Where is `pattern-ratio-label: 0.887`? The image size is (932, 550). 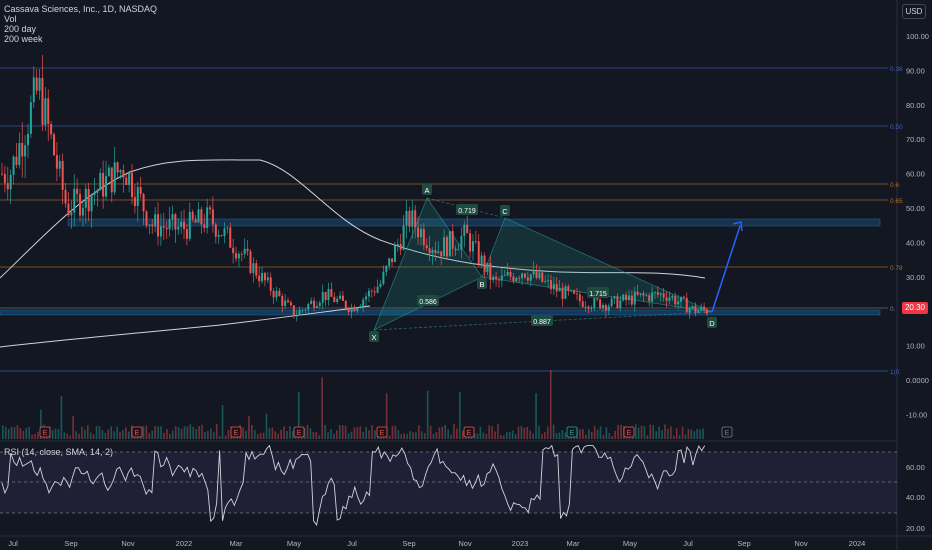
pattern-ratio-label: 0.887 is located at coordinates (542, 322).